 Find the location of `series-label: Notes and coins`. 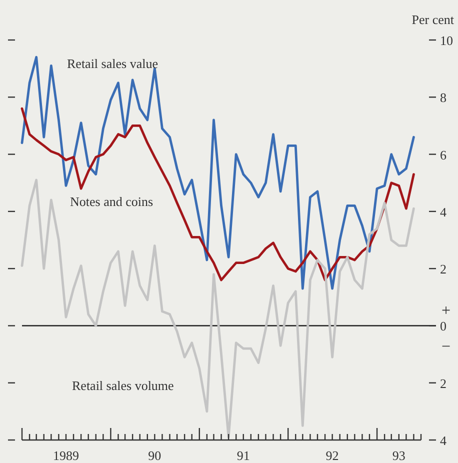

series-label: Notes and coins is located at coordinates (112, 201).